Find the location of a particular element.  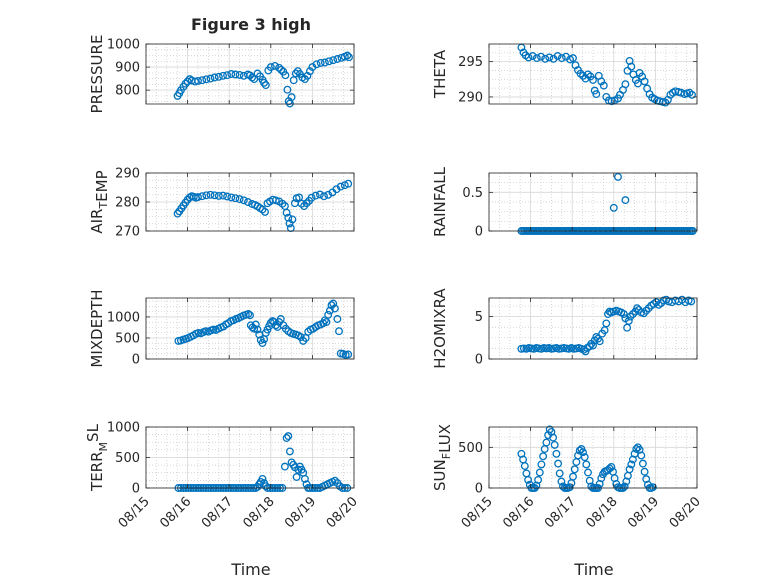

y-axis-label-part: EMP is located at coordinates (102, 185).